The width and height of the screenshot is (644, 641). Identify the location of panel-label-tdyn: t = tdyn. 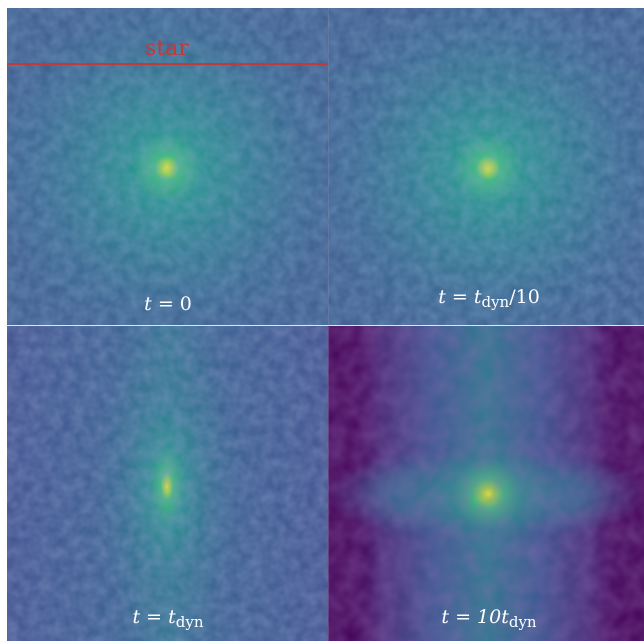
(168, 618).